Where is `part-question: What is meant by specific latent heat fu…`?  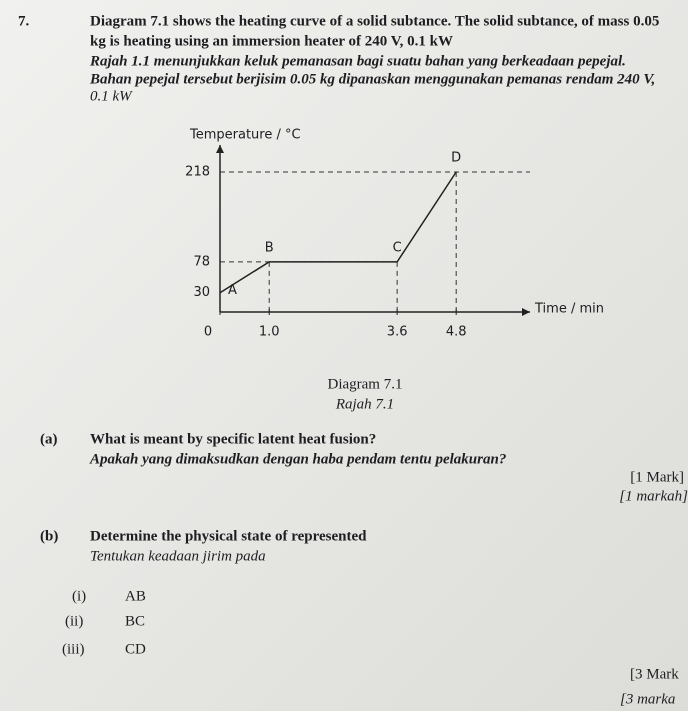
part-question: What is meant by specific latent heat fu… is located at coordinates (233, 439).